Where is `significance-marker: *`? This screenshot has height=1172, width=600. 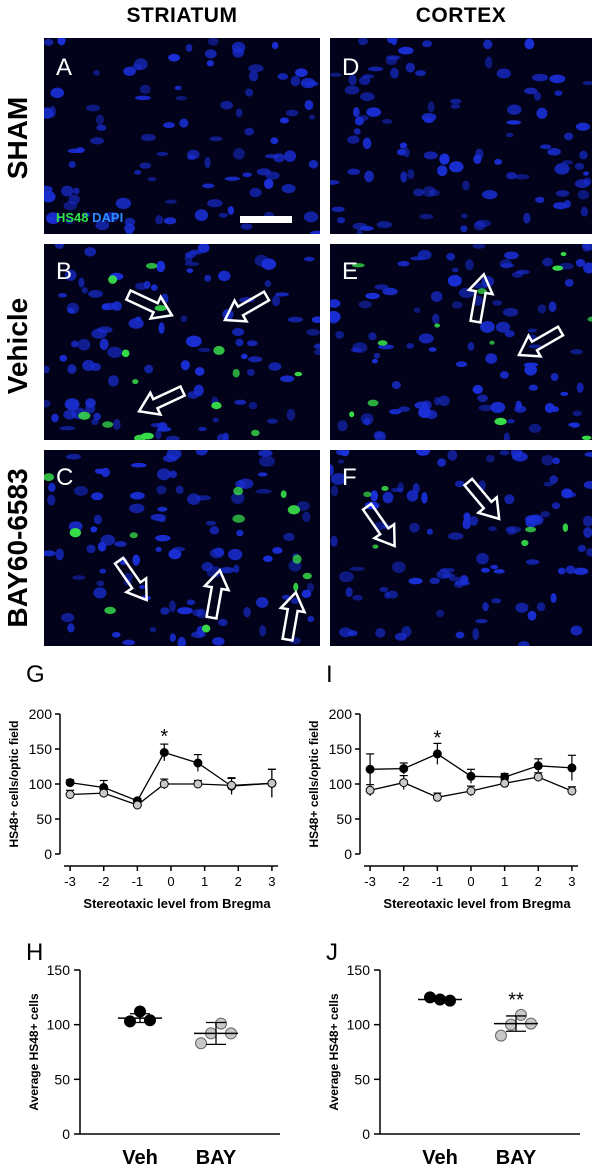
significance-marker: * is located at coordinates (437, 738).